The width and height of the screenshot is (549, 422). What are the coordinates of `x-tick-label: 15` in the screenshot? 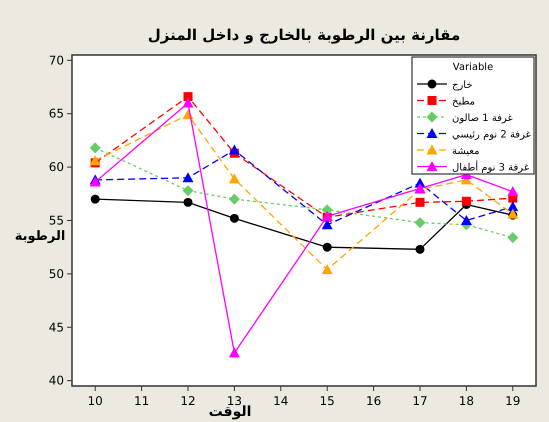 It's located at (327, 401).